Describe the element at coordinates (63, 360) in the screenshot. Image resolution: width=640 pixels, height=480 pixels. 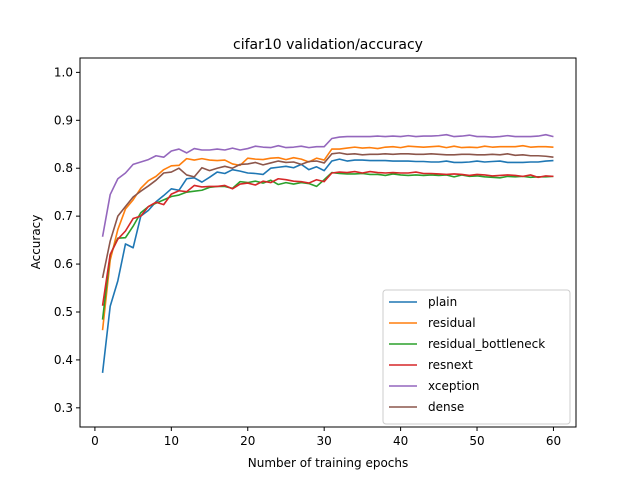
I see `y-tick-label: 0.4` at that location.